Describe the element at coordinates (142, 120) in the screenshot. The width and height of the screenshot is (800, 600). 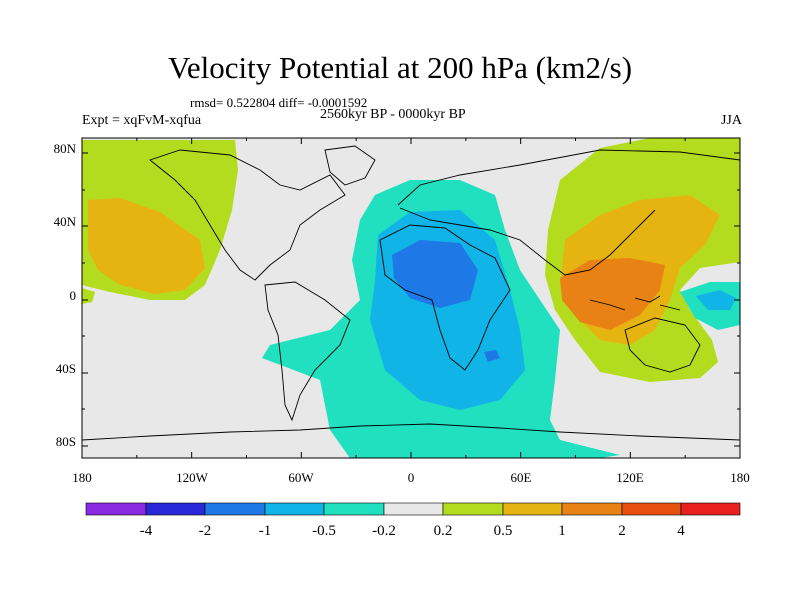
I see `experiment-label: Expt = xqFvM-xqfua` at that location.